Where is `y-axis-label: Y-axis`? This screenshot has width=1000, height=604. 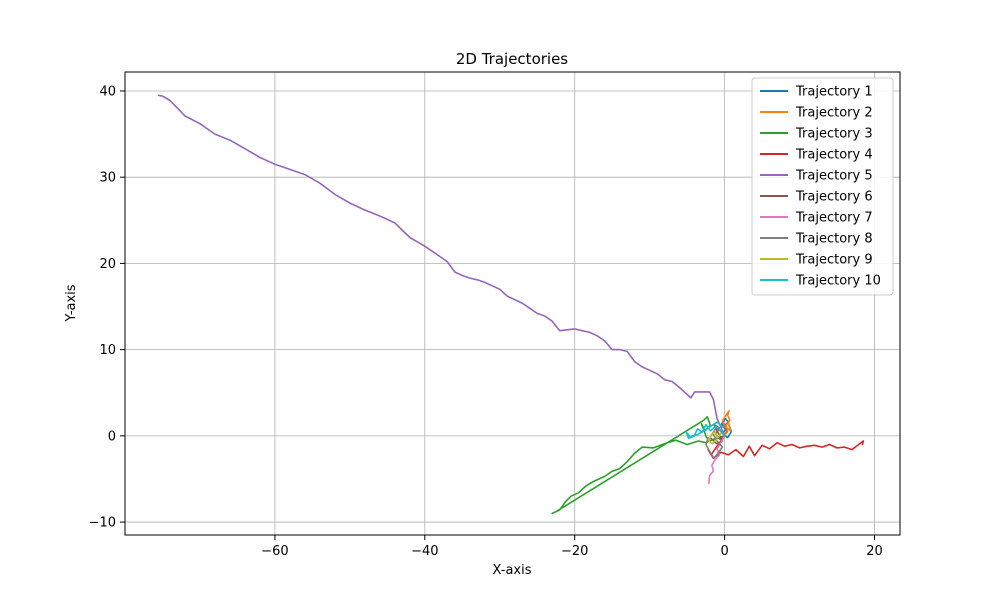
y-axis-label: Y-axis is located at coordinates (71, 303).